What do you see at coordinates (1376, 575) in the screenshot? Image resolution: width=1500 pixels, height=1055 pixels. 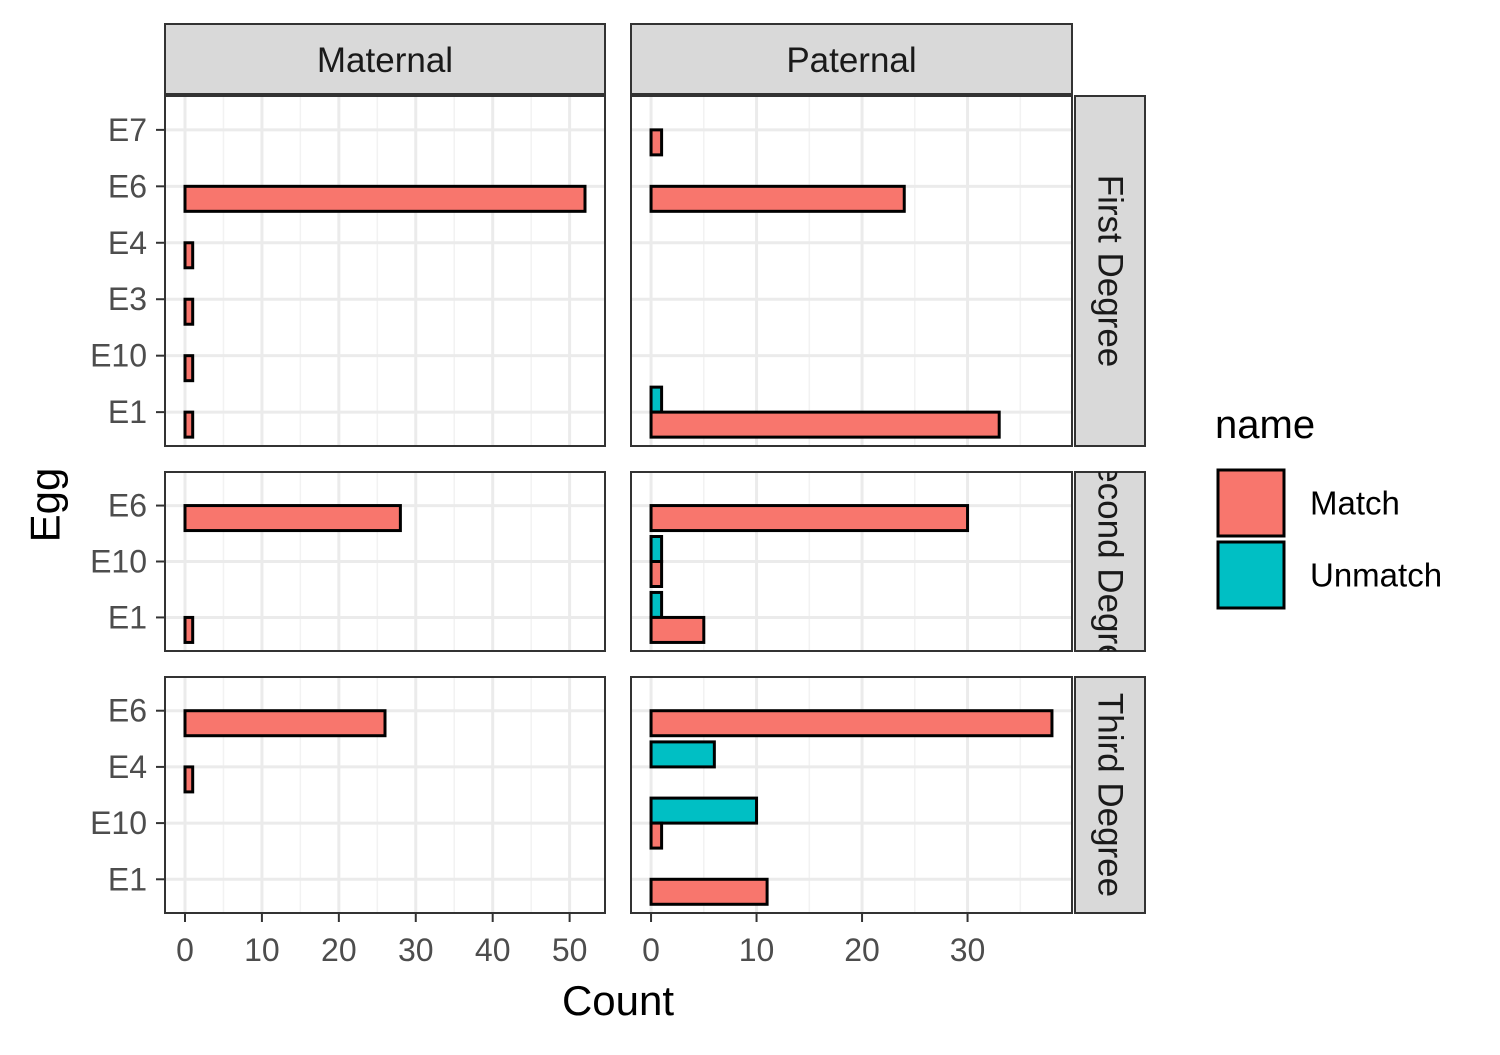 I see `legend-label-unmatch: Unmatch` at bounding box center [1376, 575].